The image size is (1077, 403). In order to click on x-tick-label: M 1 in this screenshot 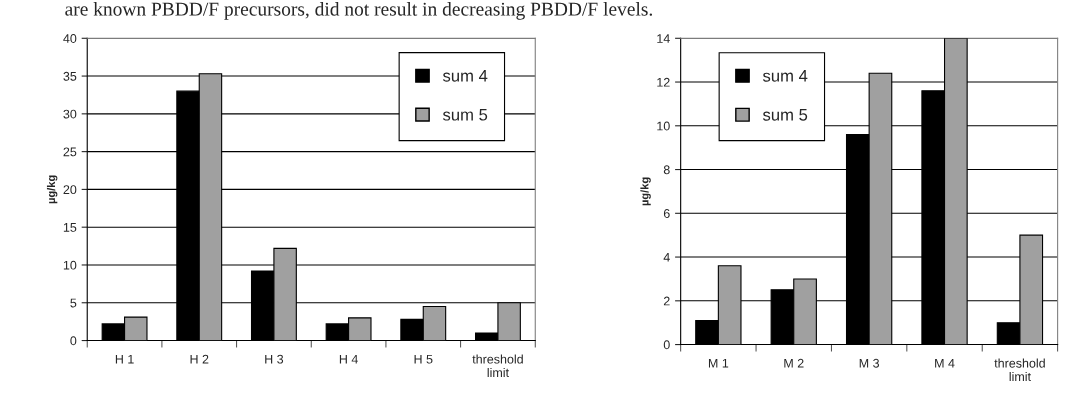, I will do `click(718, 363)`.